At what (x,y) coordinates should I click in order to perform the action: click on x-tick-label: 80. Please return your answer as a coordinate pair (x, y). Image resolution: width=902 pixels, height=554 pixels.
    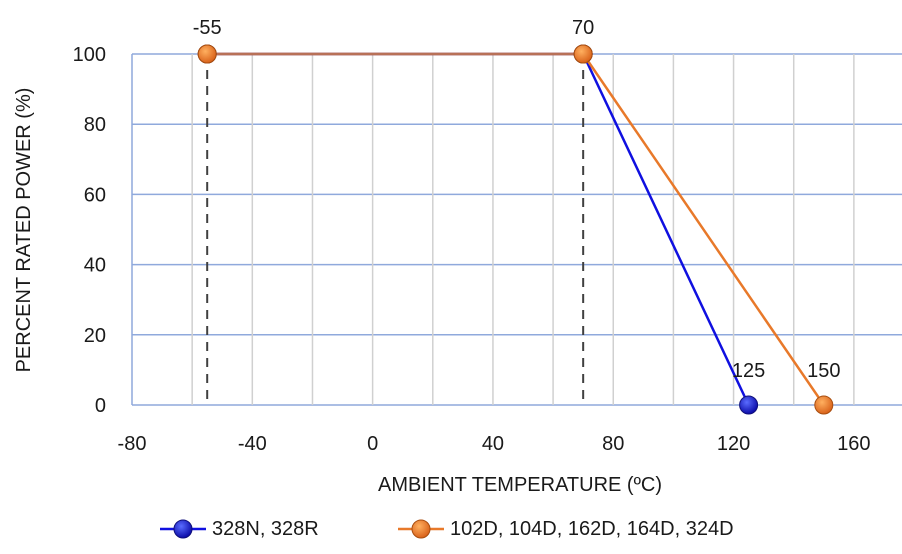
    Looking at the image, I should click on (613, 444).